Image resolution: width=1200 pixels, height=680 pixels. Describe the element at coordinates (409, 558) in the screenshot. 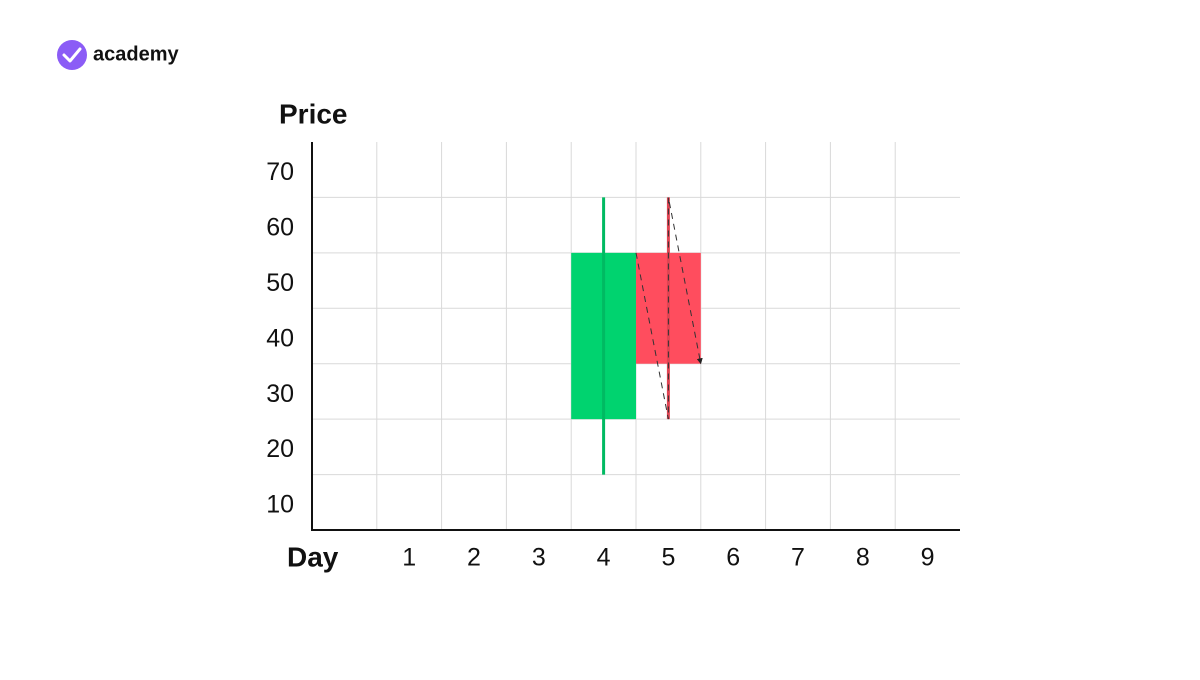

I see `x-tick-label: 1` at that location.